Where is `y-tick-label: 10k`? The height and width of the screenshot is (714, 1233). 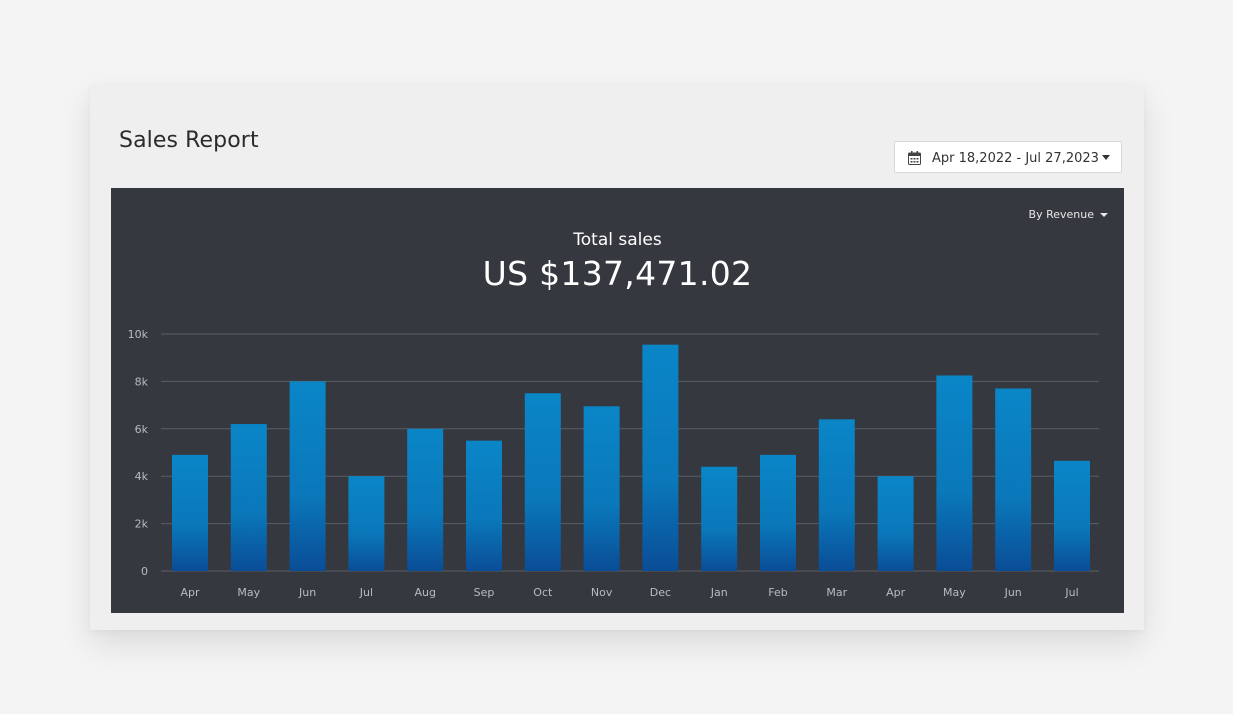
y-tick-label: 10k is located at coordinates (138, 334).